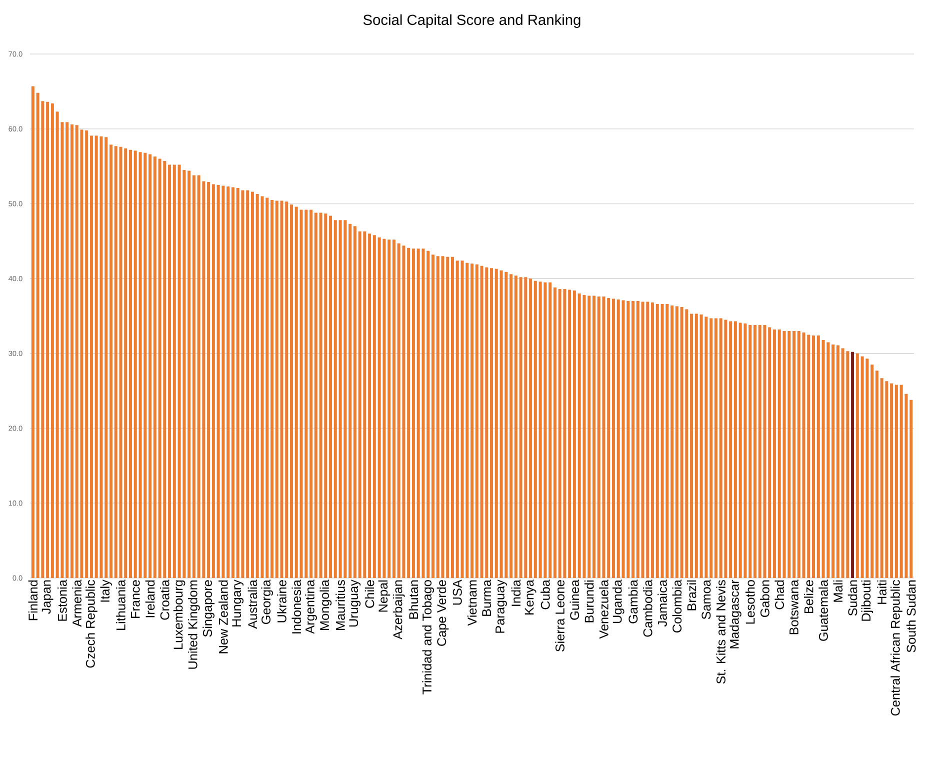  I want to click on x-tick-label: USA, so click(457, 592).